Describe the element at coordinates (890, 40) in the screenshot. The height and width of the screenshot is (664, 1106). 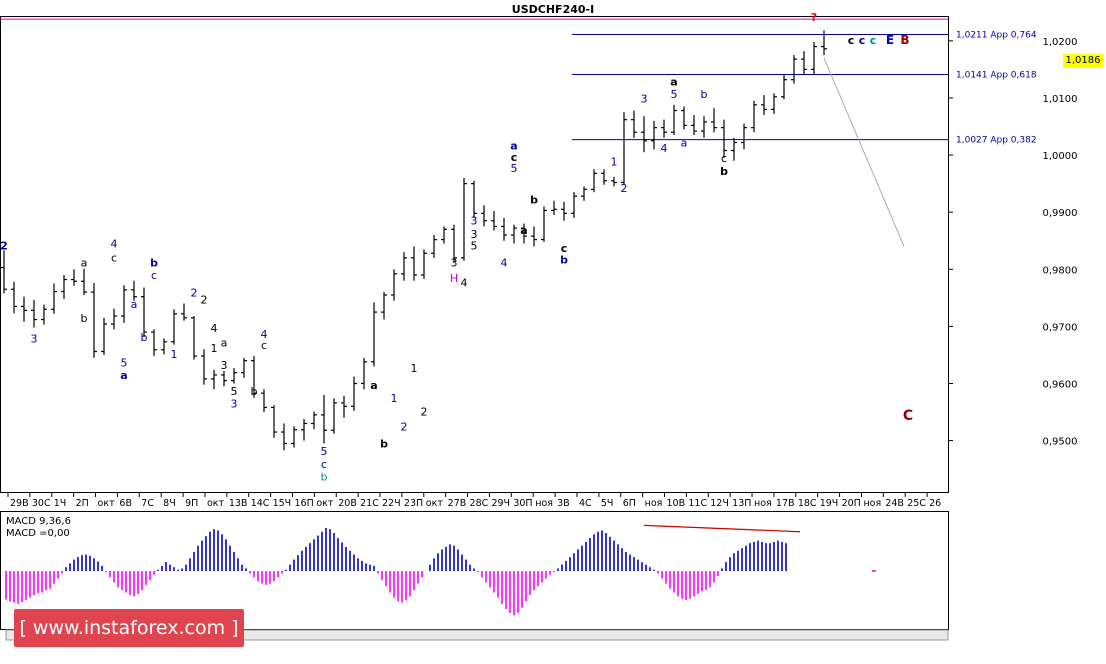
I see `wave-label-right: E` at that location.